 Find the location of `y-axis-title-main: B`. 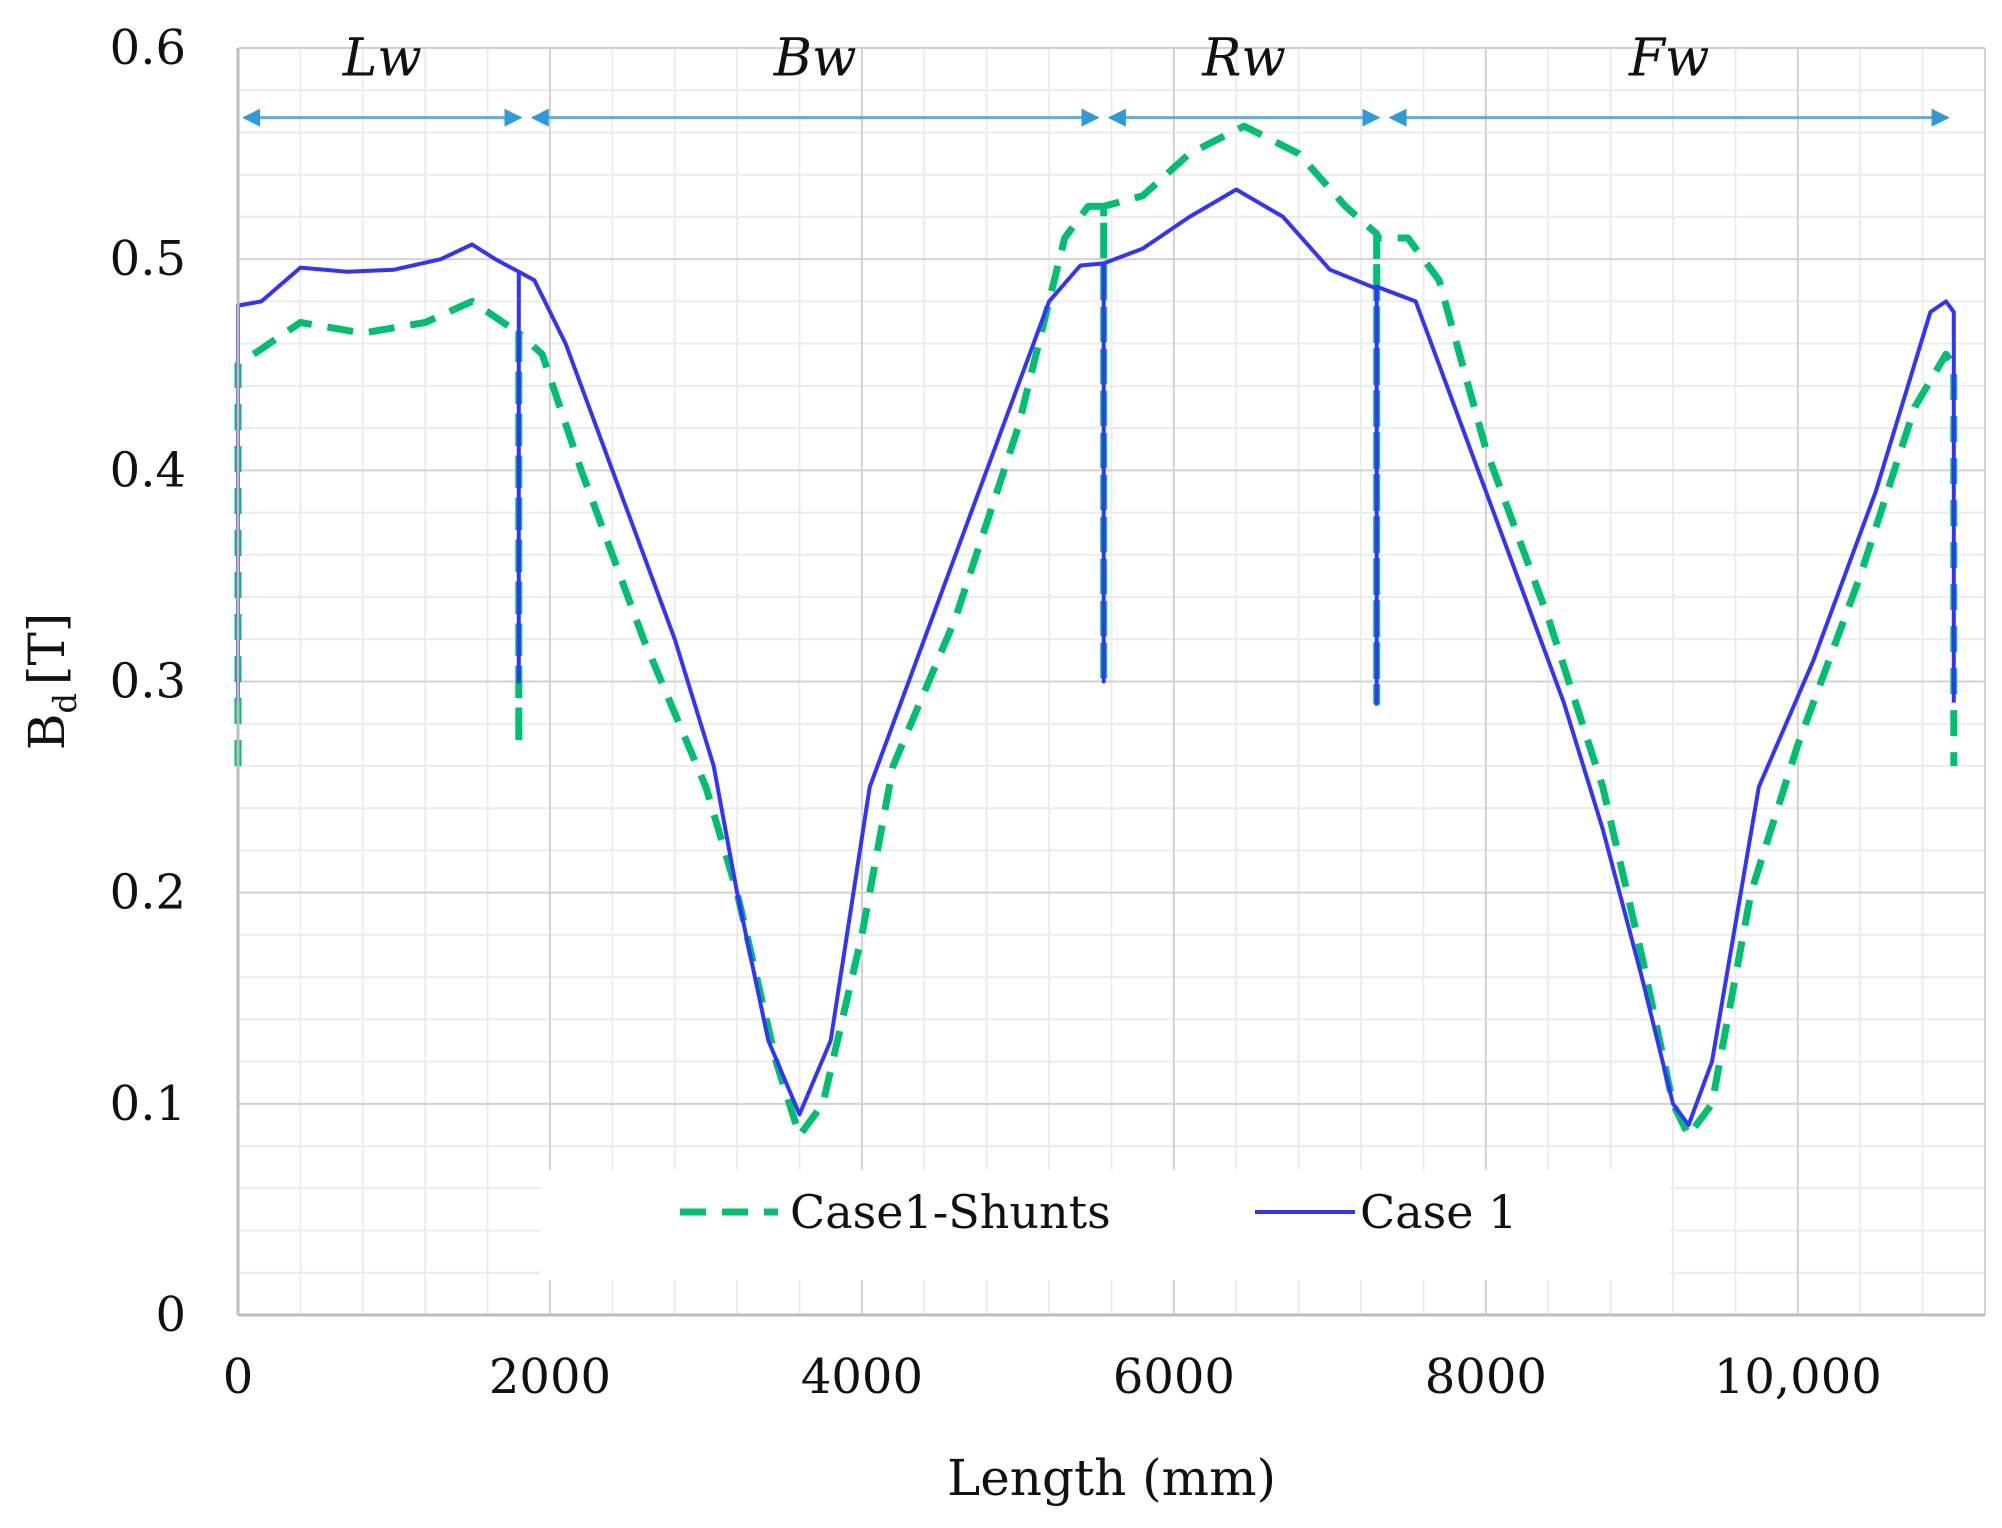

y-axis-title-main: B is located at coordinates (47, 732).